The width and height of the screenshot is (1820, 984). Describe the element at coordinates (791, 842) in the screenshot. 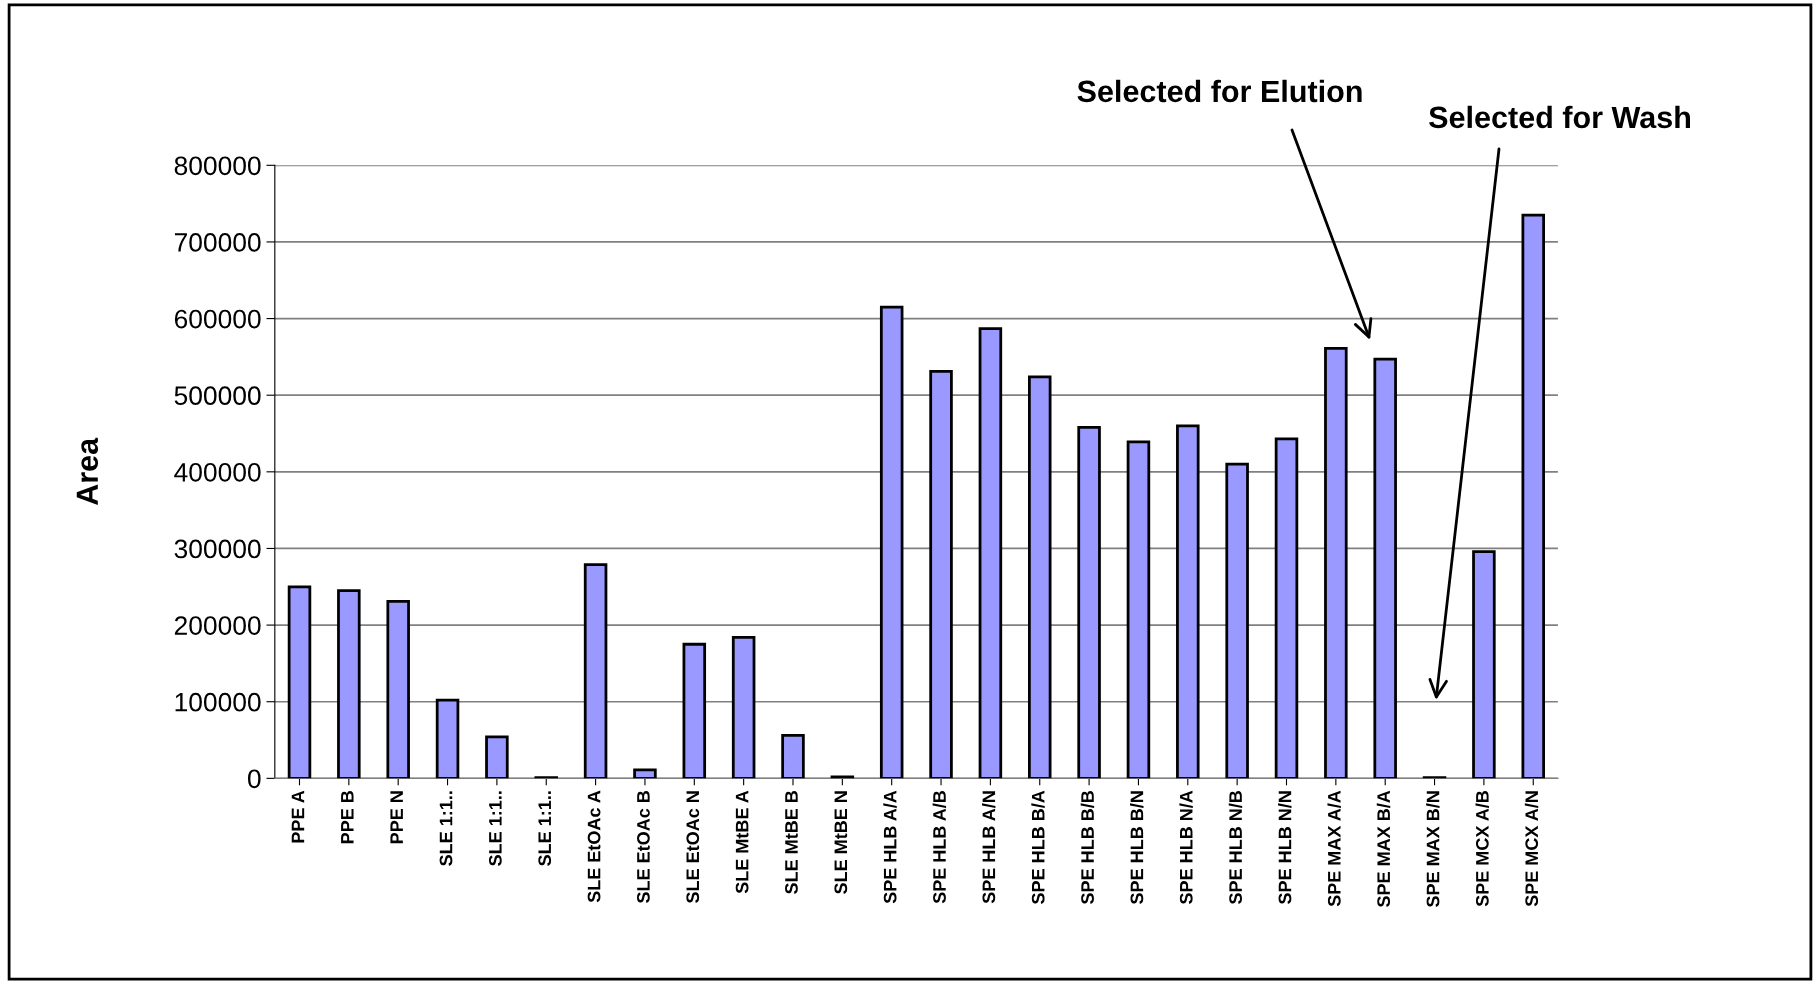

I see `x-tick-label: SLE MtBE B` at that location.